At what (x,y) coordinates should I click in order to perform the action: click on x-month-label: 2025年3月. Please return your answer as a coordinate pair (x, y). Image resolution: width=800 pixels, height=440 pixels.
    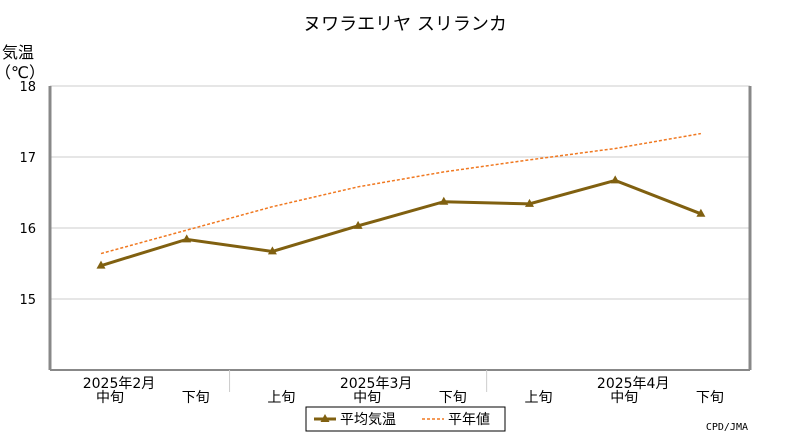
    Looking at the image, I should click on (376, 384).